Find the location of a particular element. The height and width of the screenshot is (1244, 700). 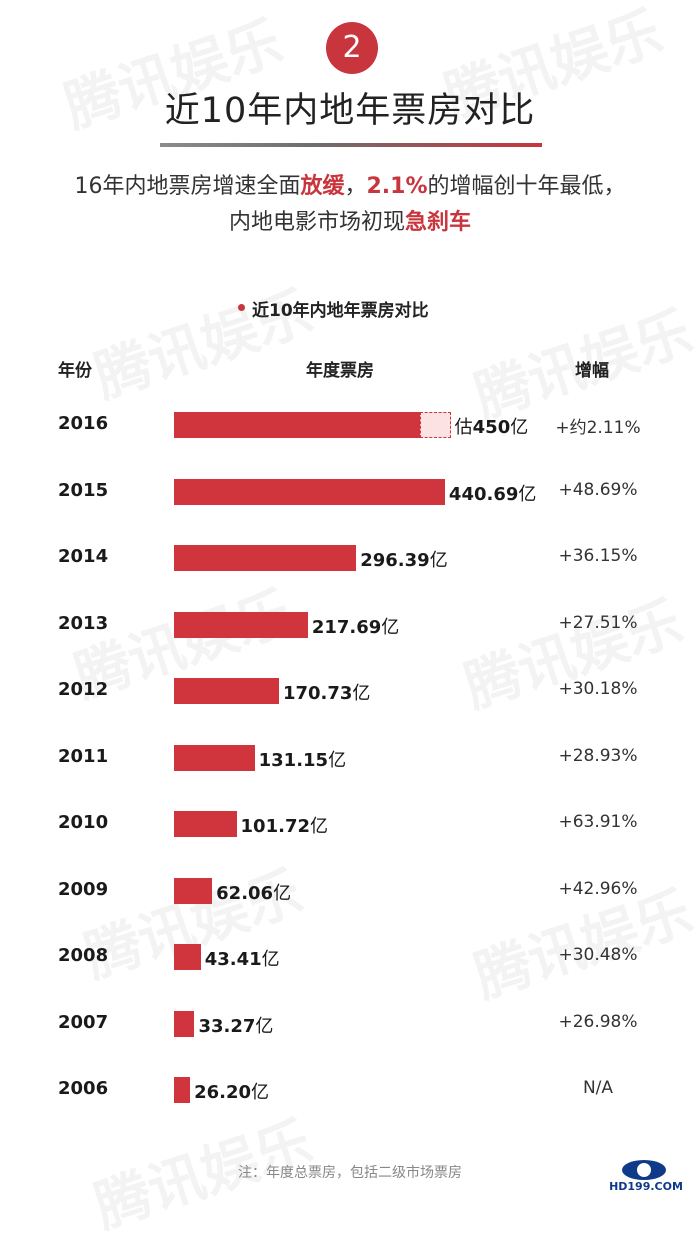

growth-label: +28.93% is located at coordinates (598, 756).